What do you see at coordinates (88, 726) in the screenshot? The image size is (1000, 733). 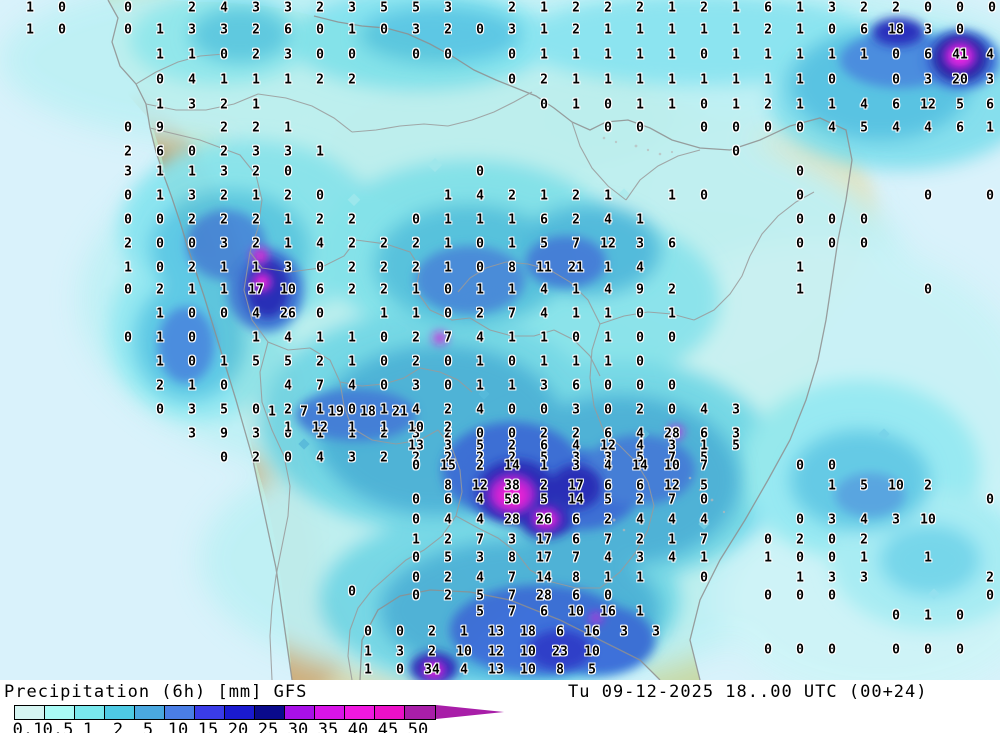 I see `colorbar-tick-label: 1` at bounding box center [88, 726].